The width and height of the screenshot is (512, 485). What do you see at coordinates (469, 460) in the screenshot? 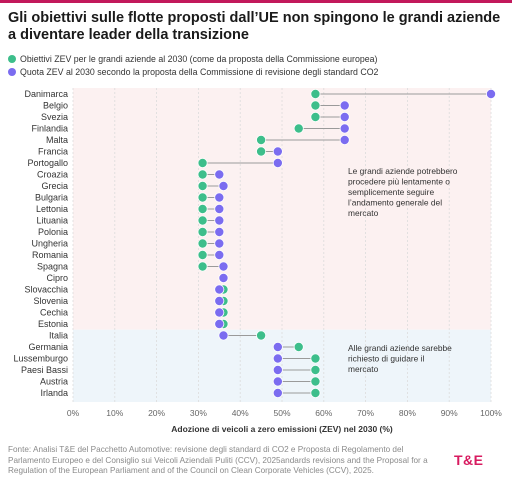
I see `te-logo: T&E` at bounding box center [469, 460].